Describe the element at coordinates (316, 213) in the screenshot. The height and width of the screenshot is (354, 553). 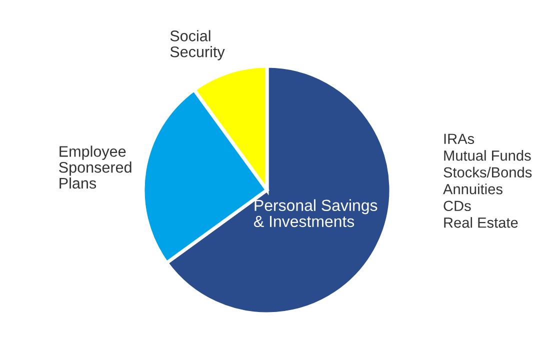
I see `slice-label: Personal Savings & Investments` at that location.